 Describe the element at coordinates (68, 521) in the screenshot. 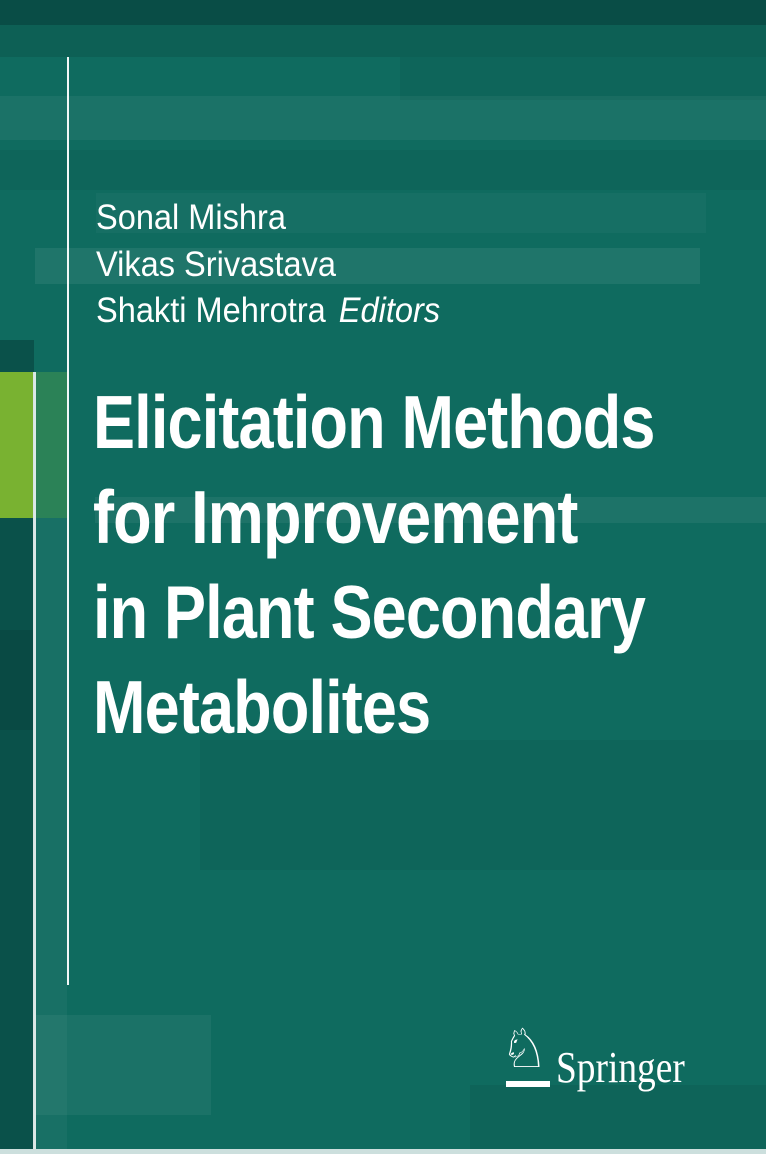

I see `vertical-rule-upper` at that location.